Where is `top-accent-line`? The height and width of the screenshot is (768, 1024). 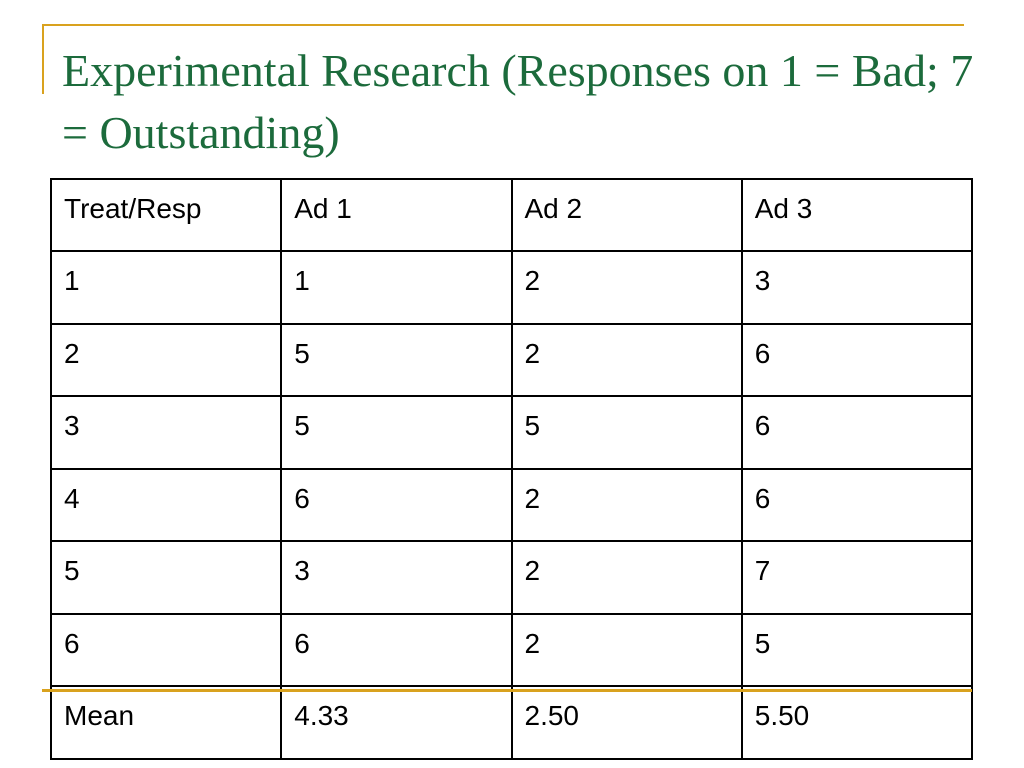
top-accent-line is located at coordinates (503, 25).